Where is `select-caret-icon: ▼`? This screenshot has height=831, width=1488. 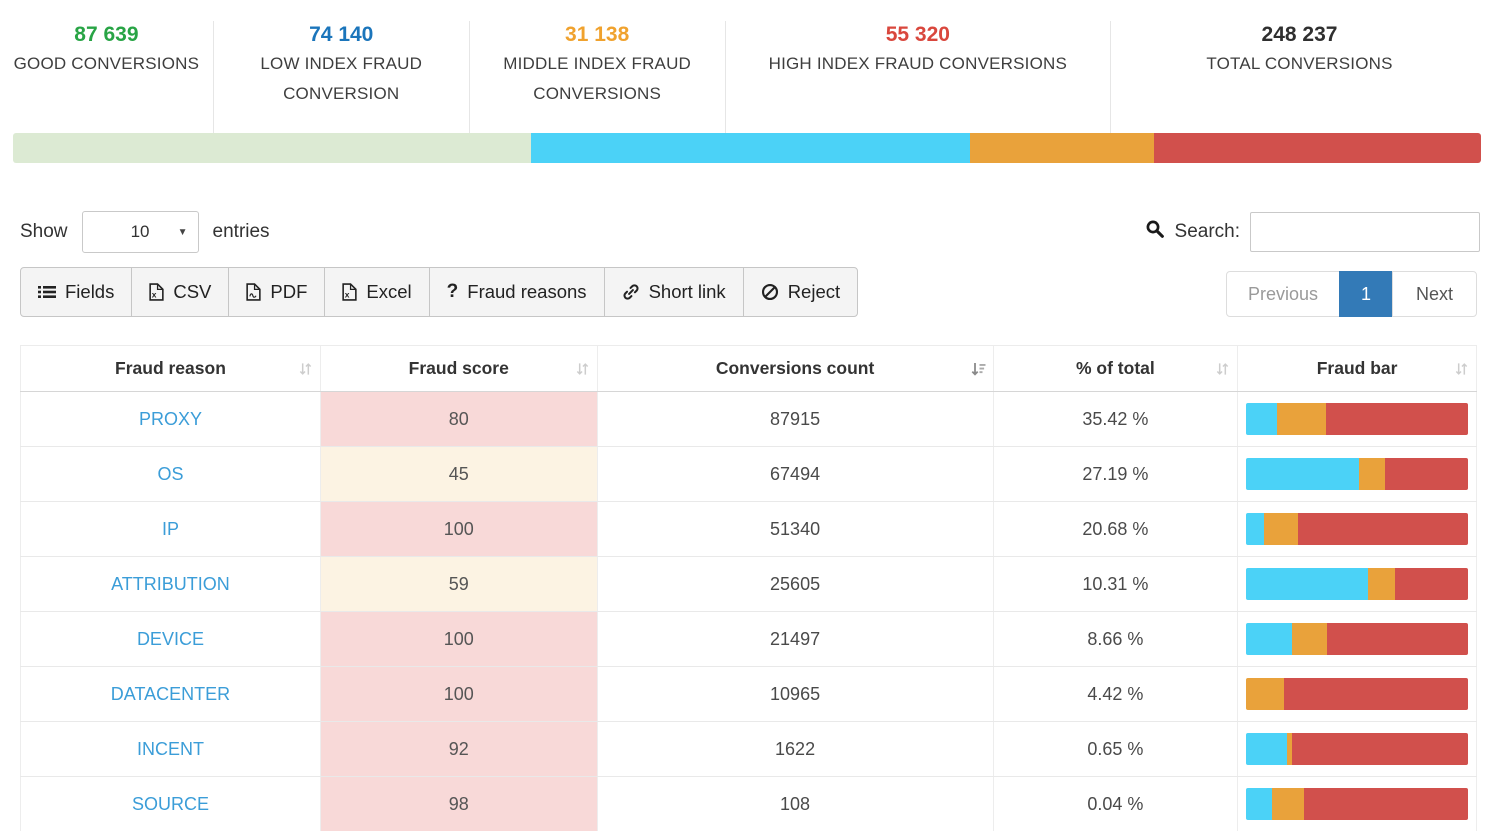
select-caret-icon: ▼ is located at coordinates (182, 232).